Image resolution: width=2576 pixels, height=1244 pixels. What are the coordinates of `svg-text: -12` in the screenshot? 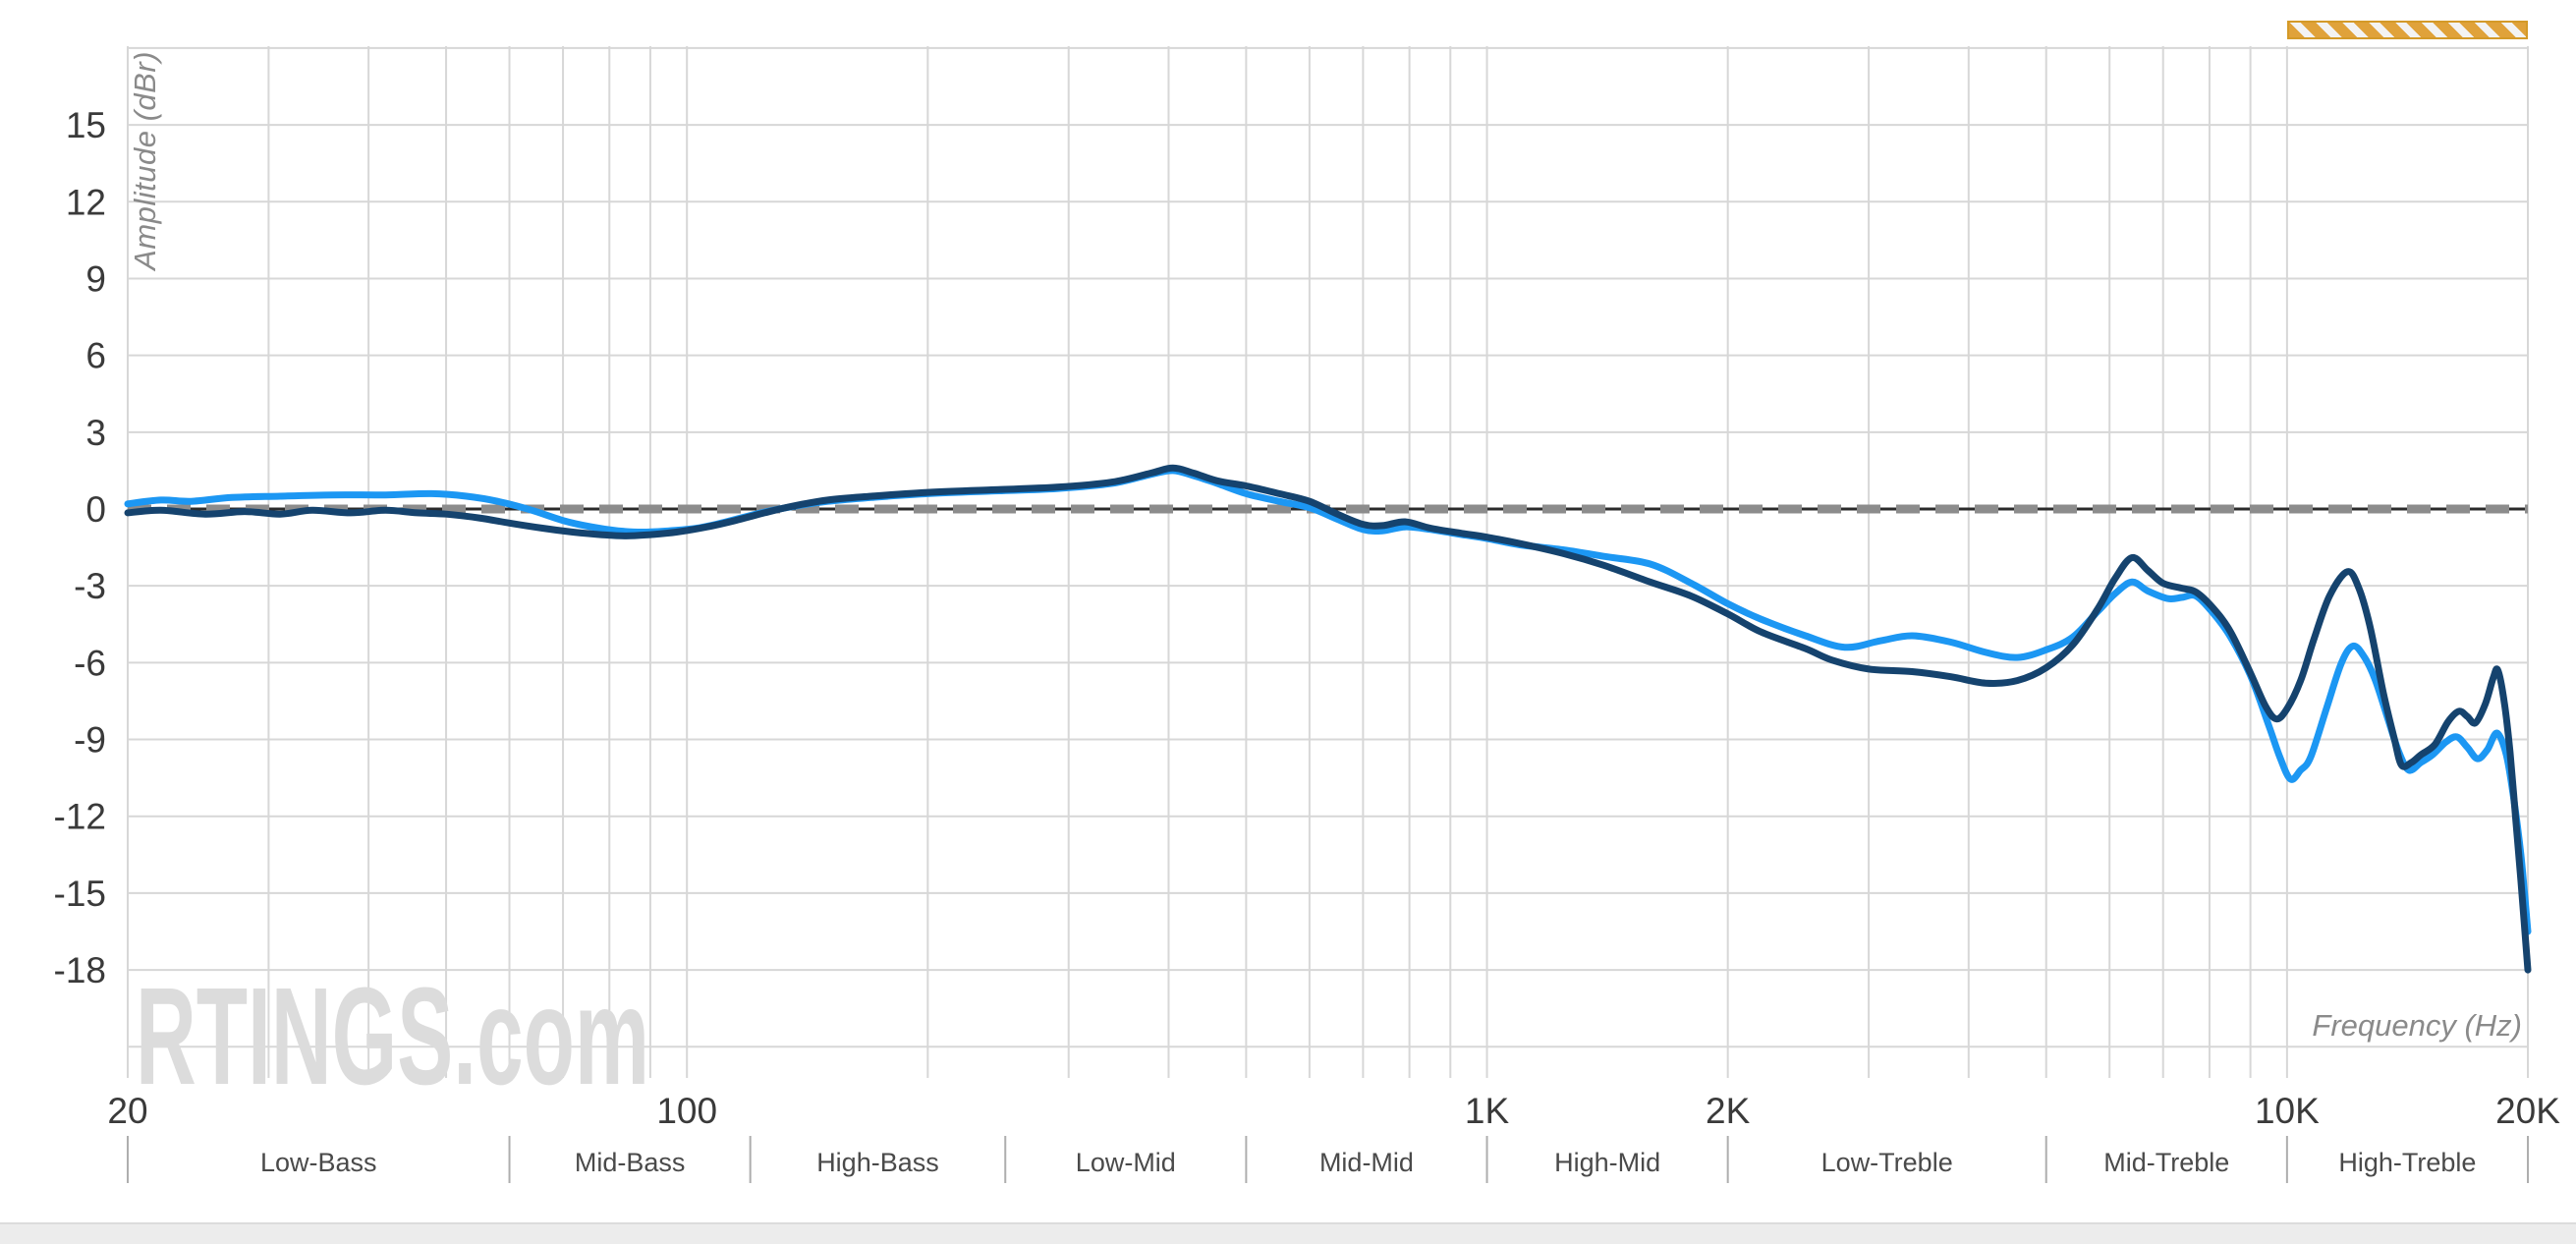 It's located at (80, 817).